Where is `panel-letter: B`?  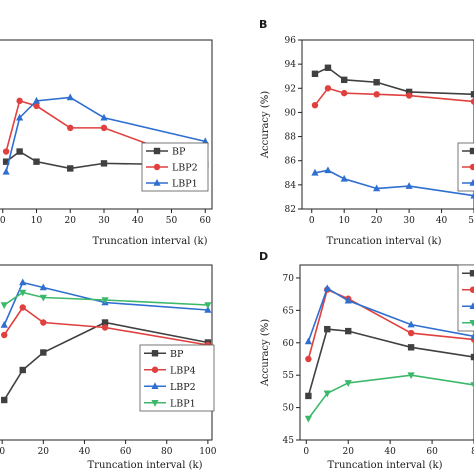
panel-letter: B is located at coordinates (263, 24).